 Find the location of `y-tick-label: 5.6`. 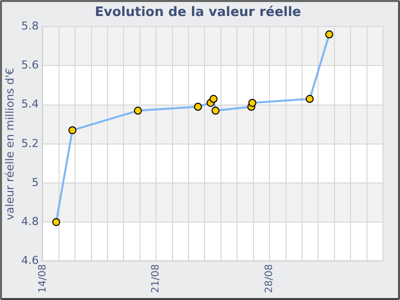

y-tick-label: 5.6 is located at coordinates (30, 65).